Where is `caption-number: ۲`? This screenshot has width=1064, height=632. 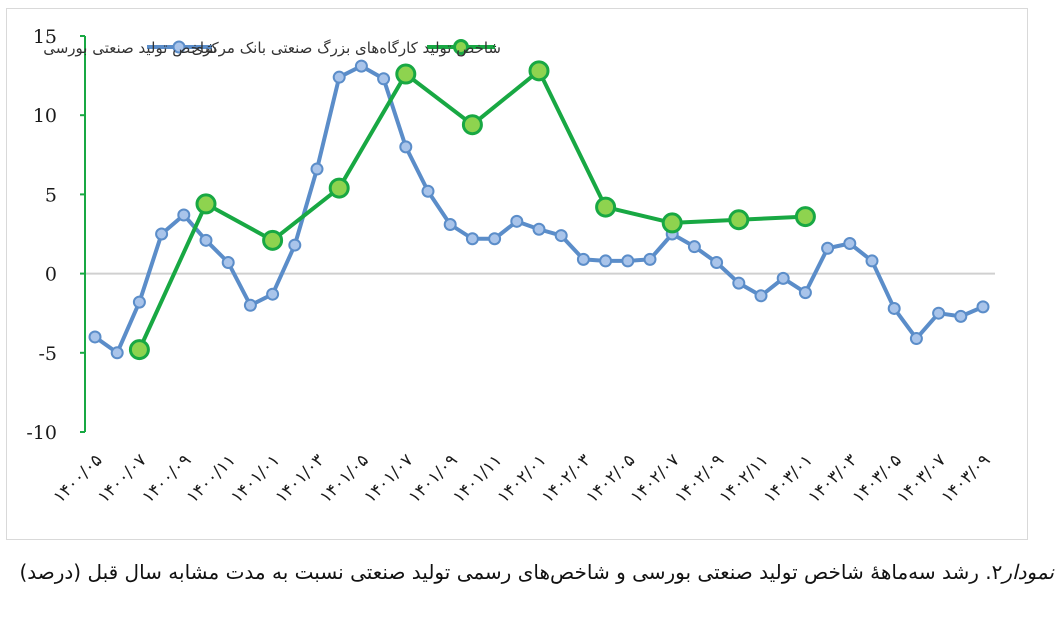 caption-number: ۲ is located at coordinates (997, 572).